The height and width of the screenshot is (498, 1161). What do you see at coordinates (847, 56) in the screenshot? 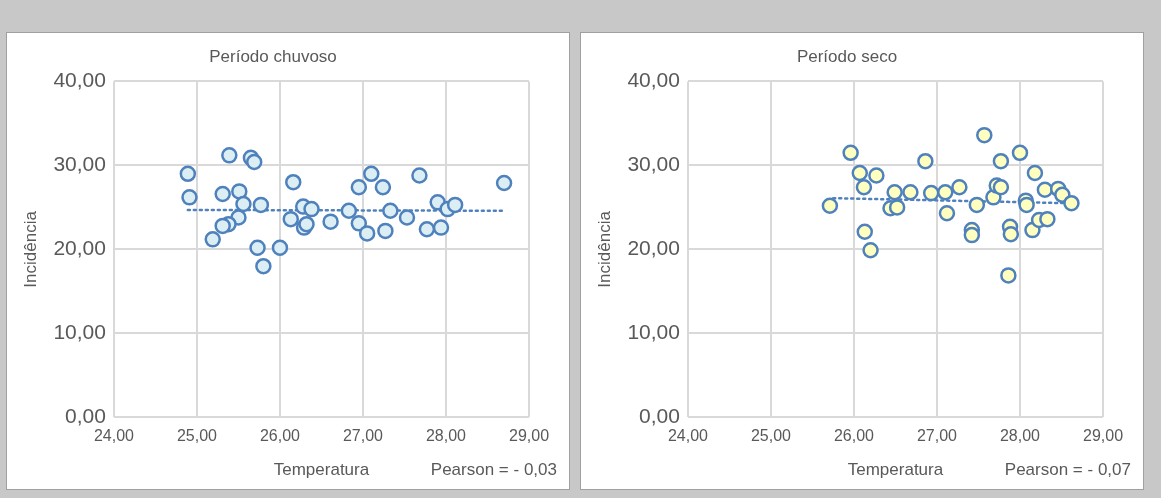
I see `chart-title: Período seco` at bounding box center [847, 56].